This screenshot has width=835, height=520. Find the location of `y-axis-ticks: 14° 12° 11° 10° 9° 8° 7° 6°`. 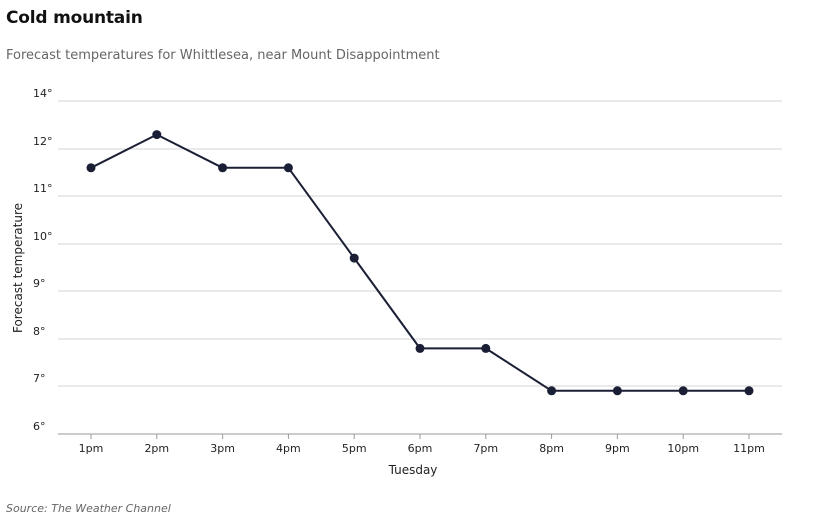

y-axis-ticks: 14° 12° 11° 10° 9° 8° 7° 6° is located at coordinates (43, 260).